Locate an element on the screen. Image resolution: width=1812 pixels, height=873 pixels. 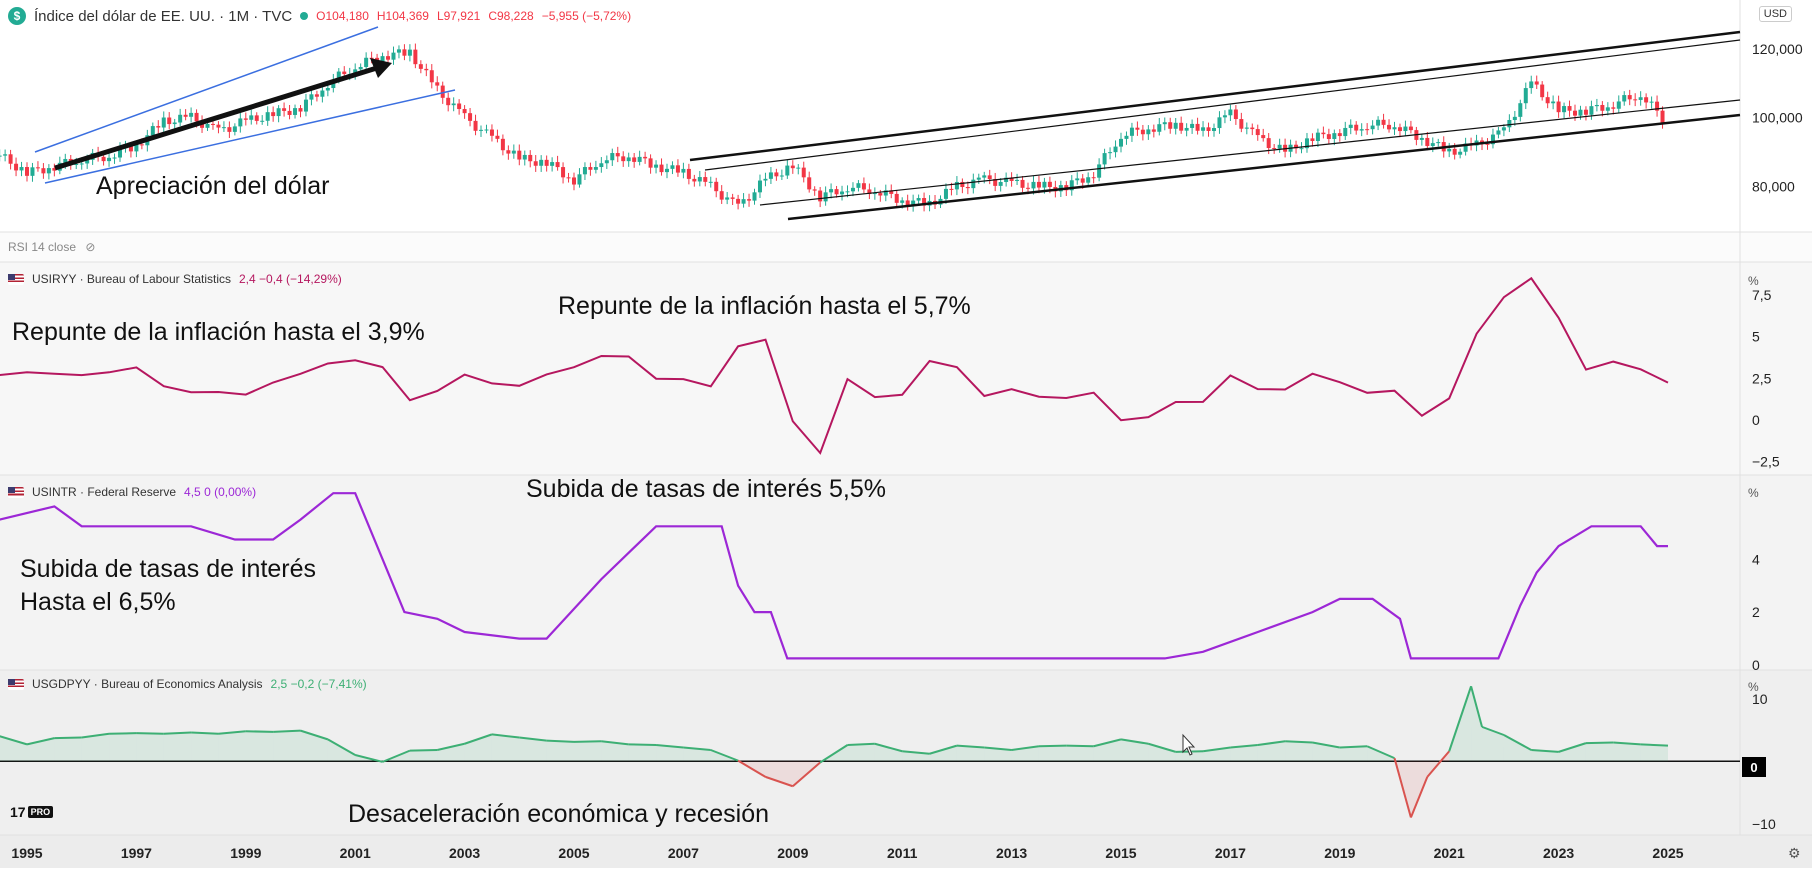
rsi-legend: RSI 14 close ⊘ is located at coordinates (51, 247).